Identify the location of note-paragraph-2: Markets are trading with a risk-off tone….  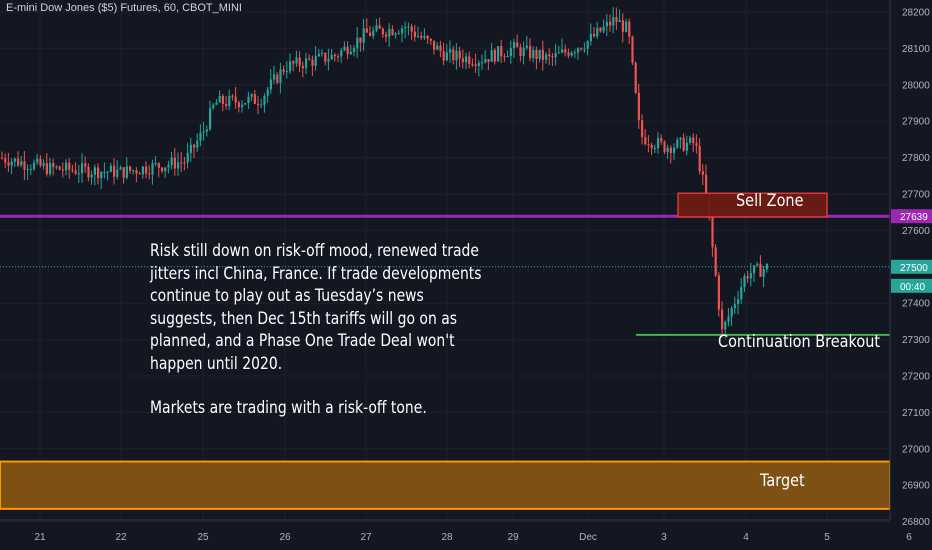
(288, 408).